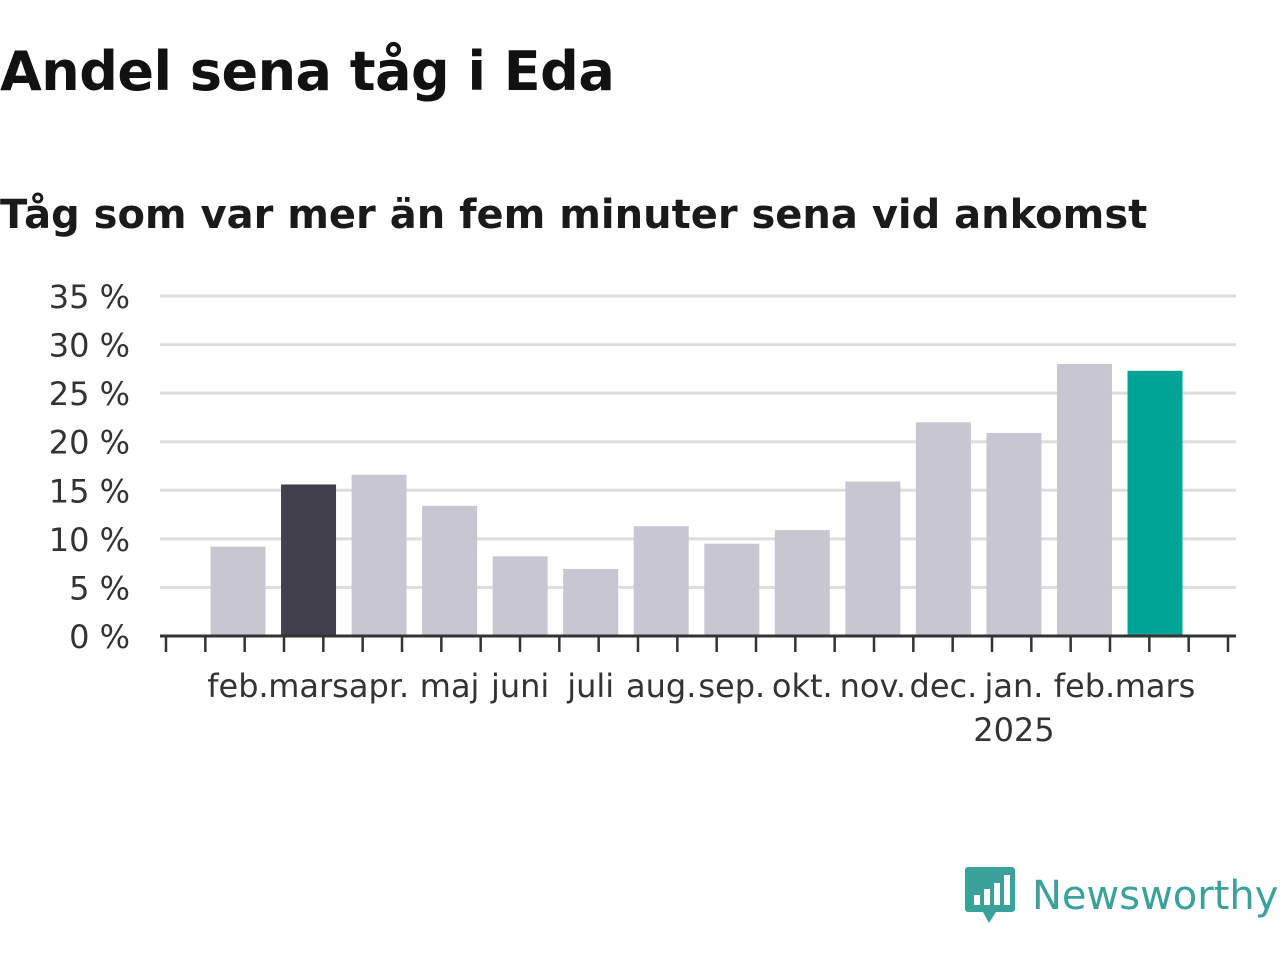 Image resolution: width=1280 pixels, height=960 pixels. Describe the element at coordinates (89, 467) in the screenshot. I see `y-axis-tick-labels: 0 % 5 % 10 % 15 % 20 % 25 % 30 % 35 %` at that location.